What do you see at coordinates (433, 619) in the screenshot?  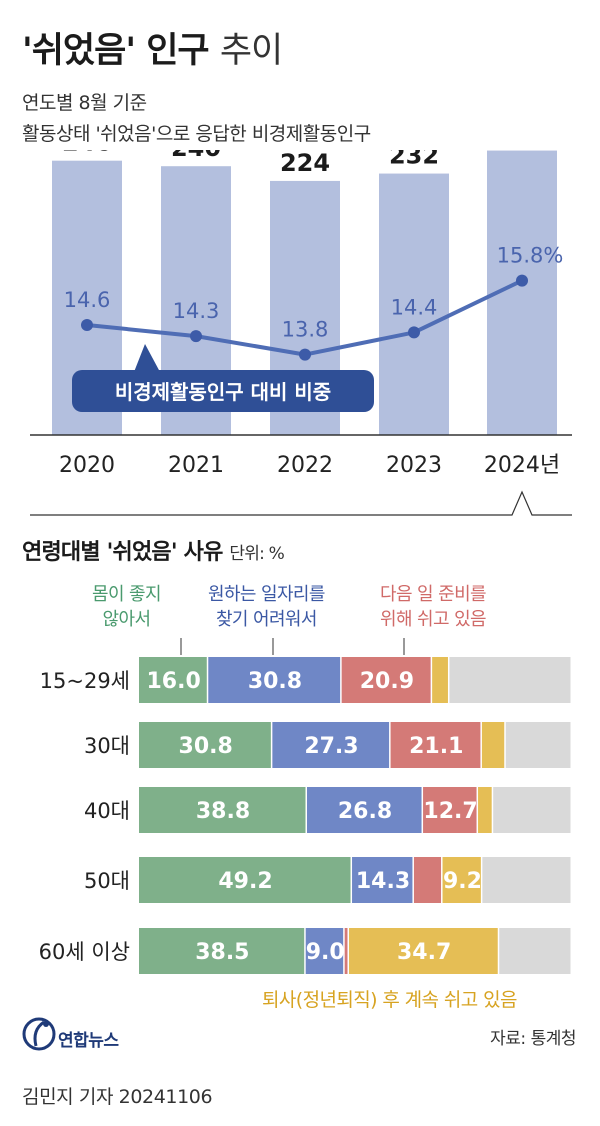 I see `legend-rest-line2: 위해 쉬고 있음` at bounding box center [433, 619].